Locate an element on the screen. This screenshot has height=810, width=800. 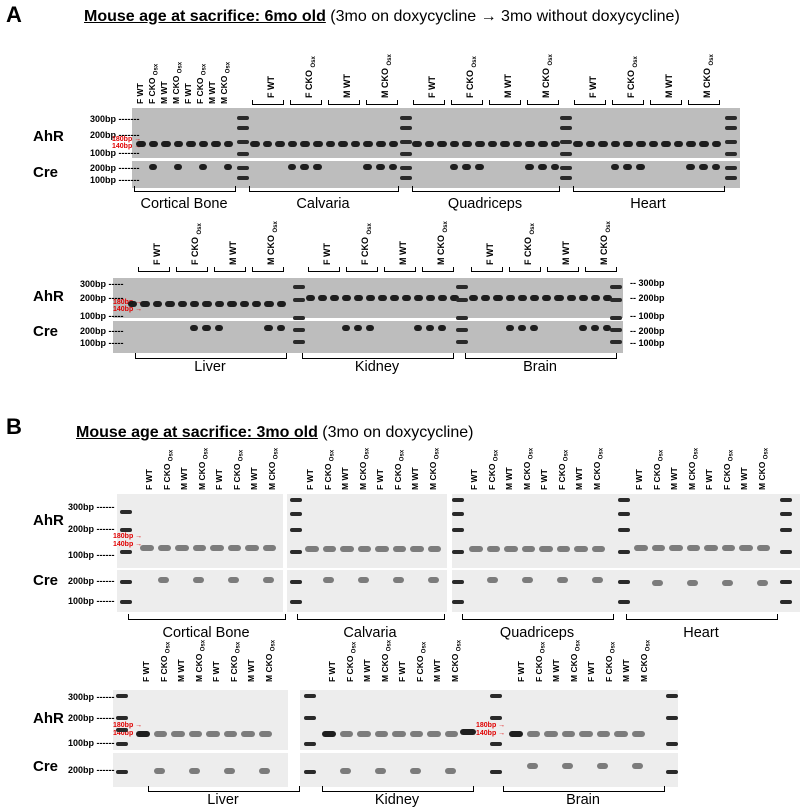
right-marker-a2-2: -- 100bp is located at coordinates (647, 316).